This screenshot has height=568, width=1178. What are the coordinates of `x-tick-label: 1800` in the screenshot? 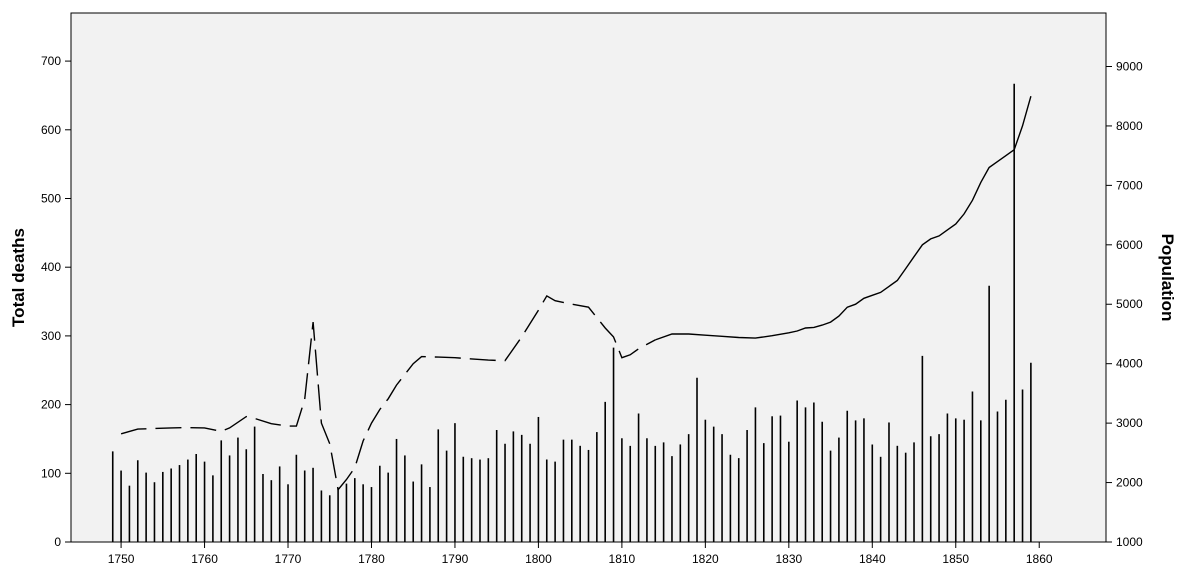 It's located at (538, 559).